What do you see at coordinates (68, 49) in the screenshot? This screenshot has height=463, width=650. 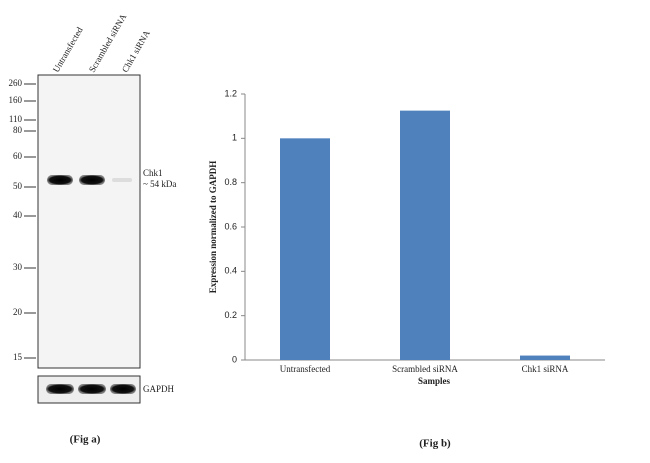 I see `lane-label: Untransfected` at bounding box center [68, 49].